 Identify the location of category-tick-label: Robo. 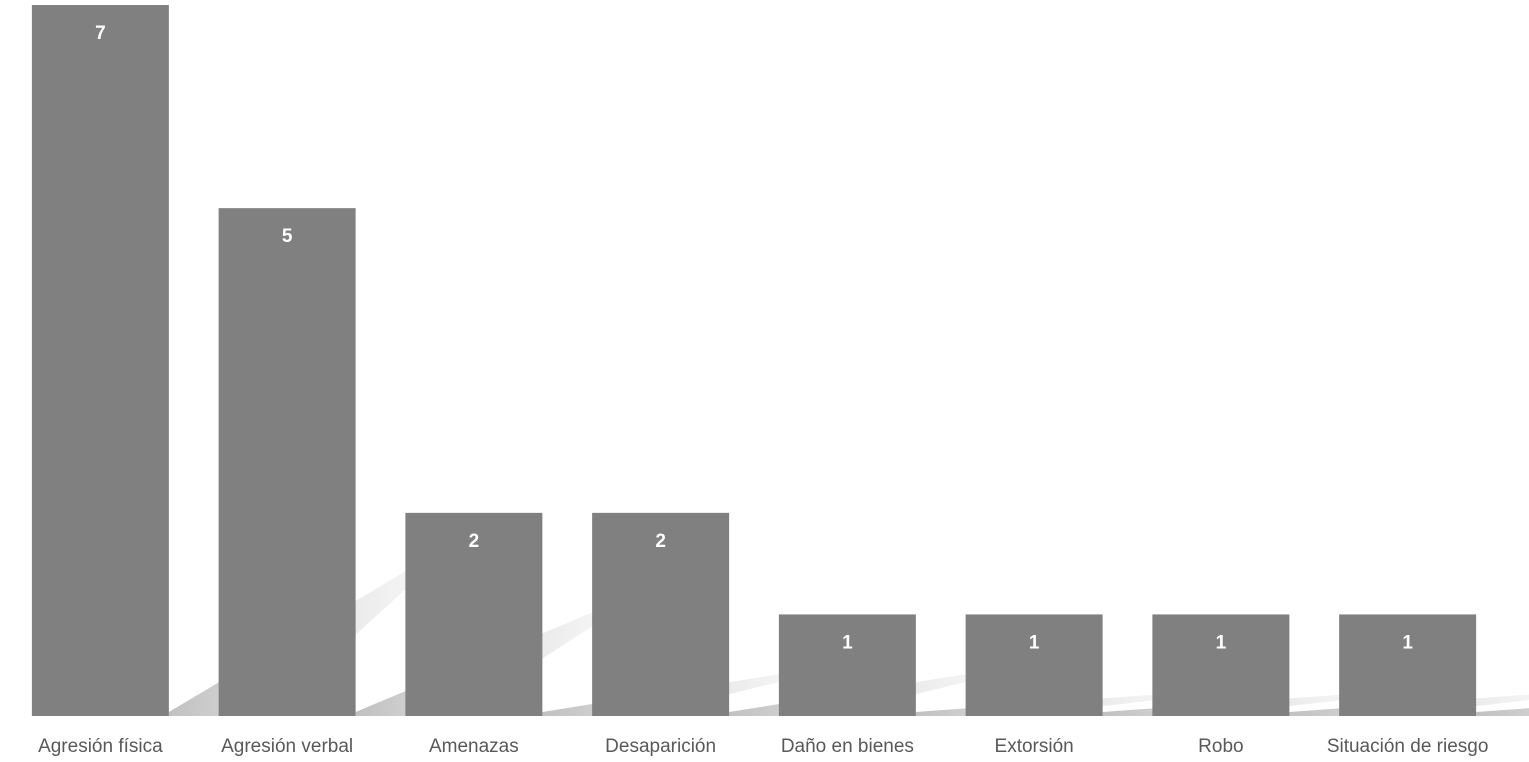
(1220, 746).